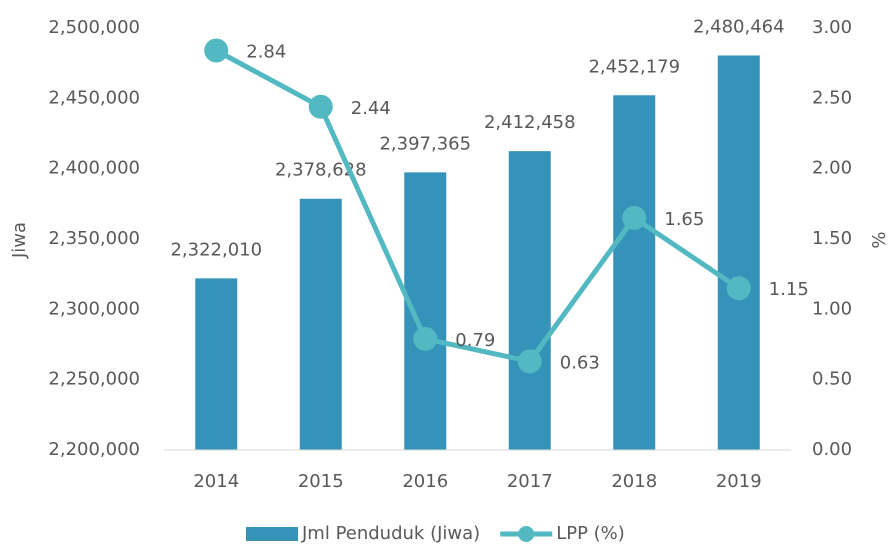 This screenshot has width=894, height=545. Describe the element at coordinates (684, 219) in the screenshot. I see `line-value-label: 1.65` at that location.